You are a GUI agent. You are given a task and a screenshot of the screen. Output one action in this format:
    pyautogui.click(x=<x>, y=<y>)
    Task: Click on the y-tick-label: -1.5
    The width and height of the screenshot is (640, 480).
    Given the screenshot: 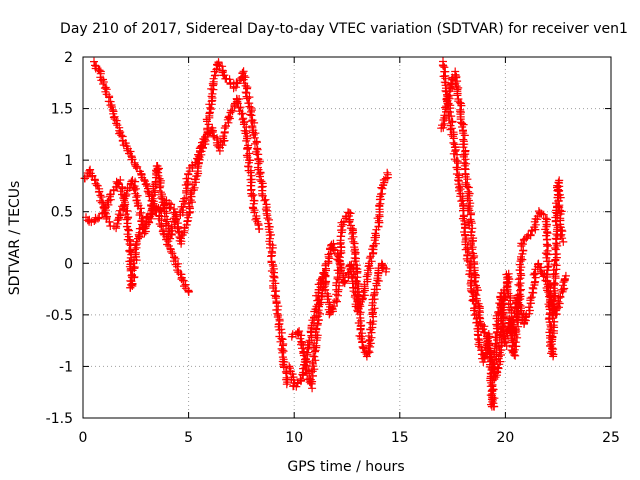 What is the action you would take?
    pyautogui.click(x=59, y=419)
    